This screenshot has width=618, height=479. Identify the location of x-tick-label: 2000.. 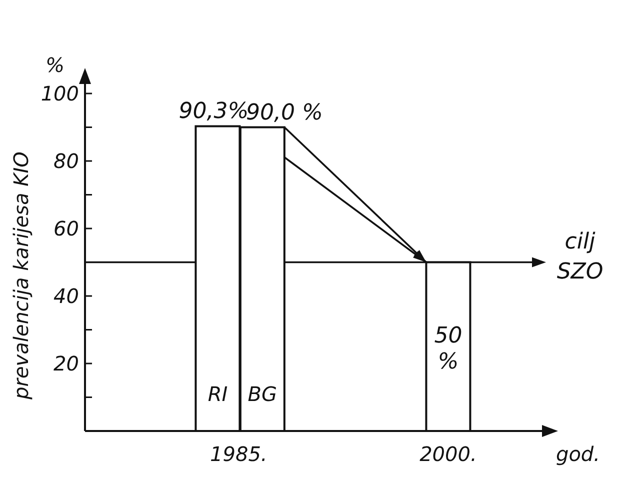
(448, 454).